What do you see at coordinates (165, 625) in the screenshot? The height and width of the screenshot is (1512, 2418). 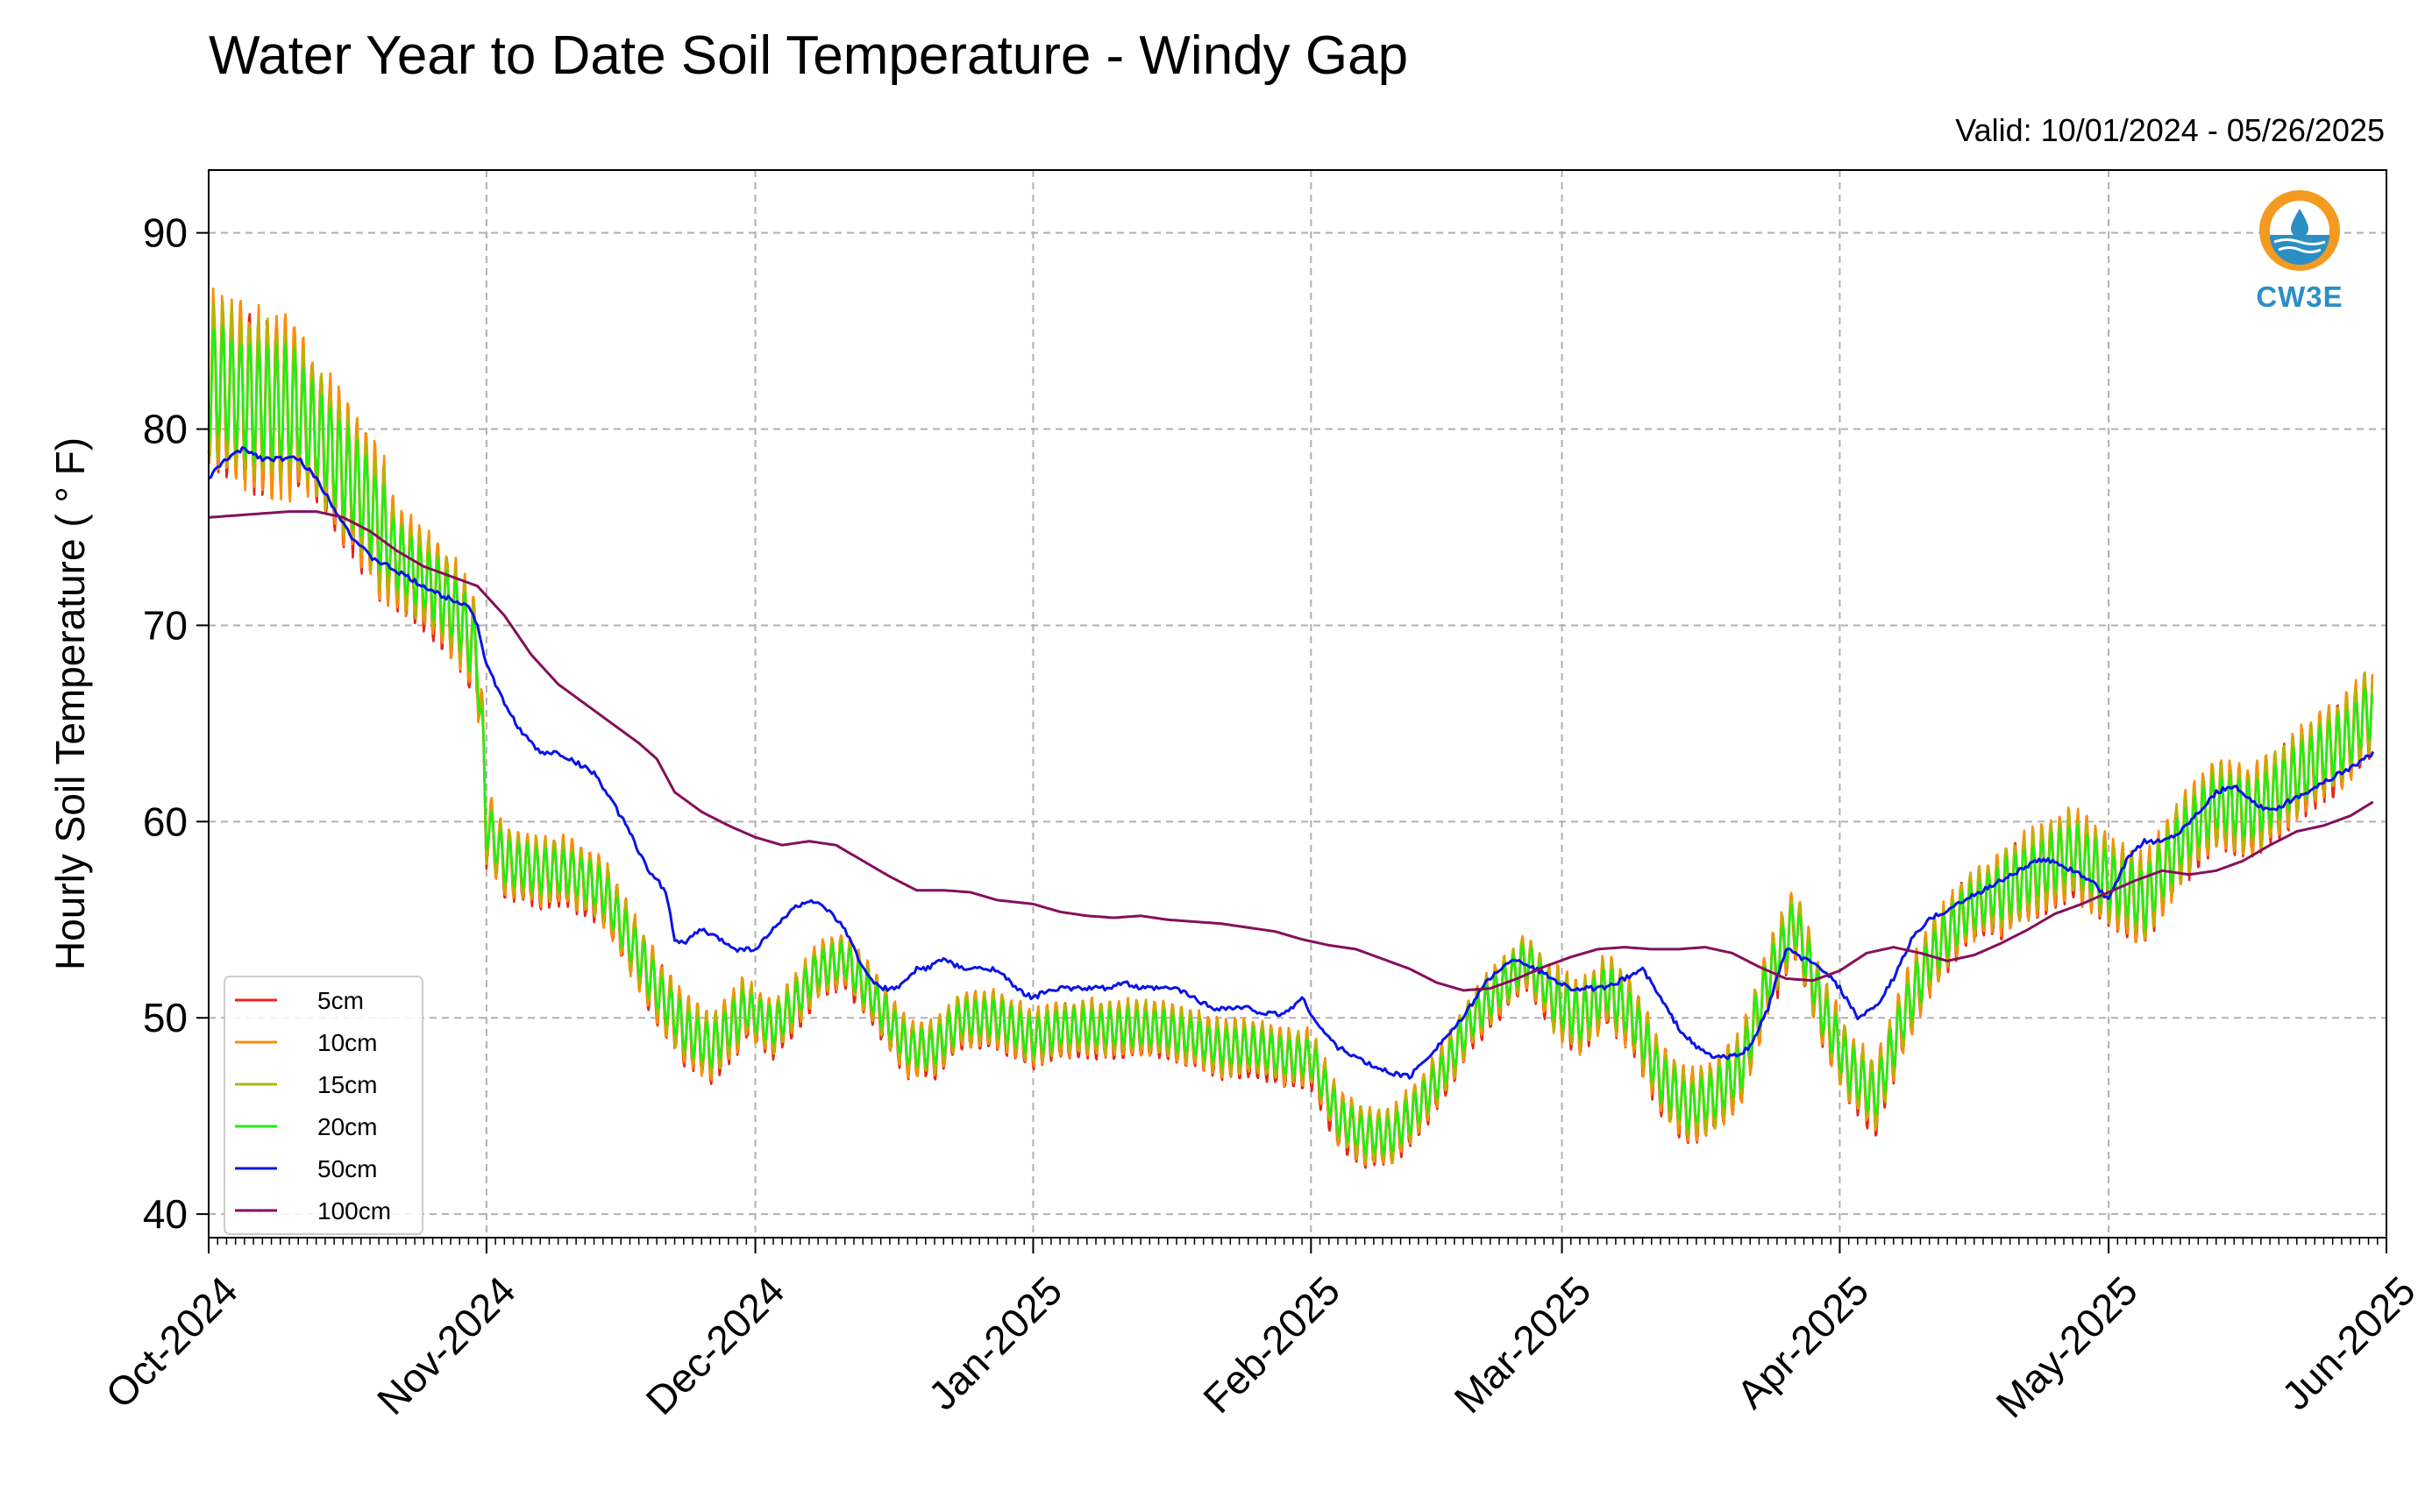 I see `y-tick-label: 70` at bounding box center [165, 625].